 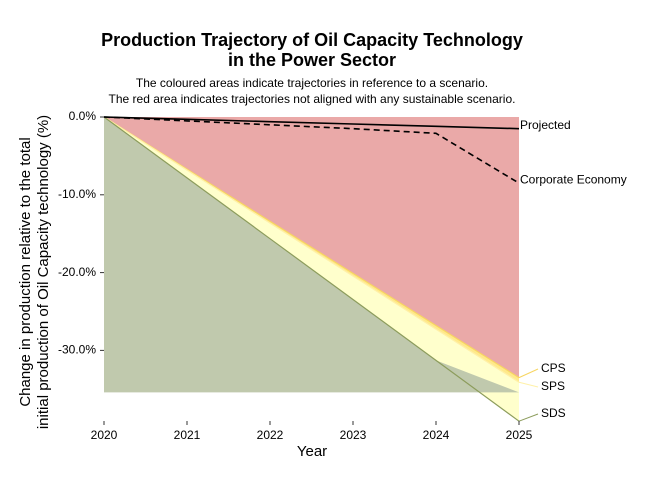 What do you see at coordinates (311, 123) in the screenshot?
I see `trajectory-line` at bounding box center [311, 123].